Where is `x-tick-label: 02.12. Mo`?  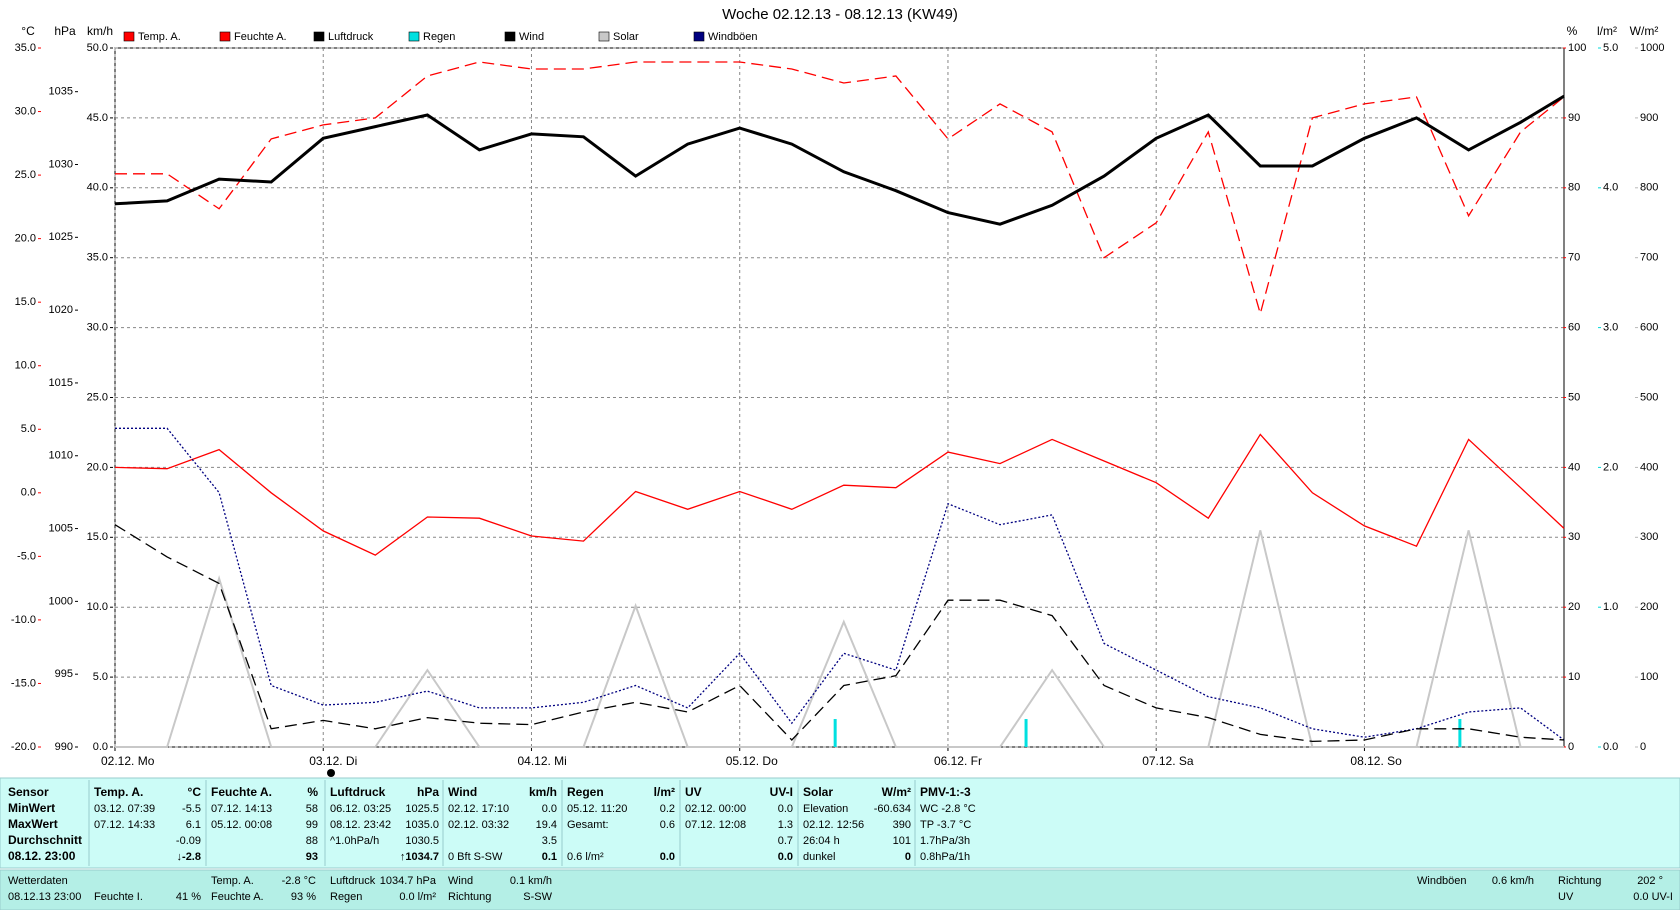 x-tick-label: 02.12. Mo is located at coordinates (128, 761).